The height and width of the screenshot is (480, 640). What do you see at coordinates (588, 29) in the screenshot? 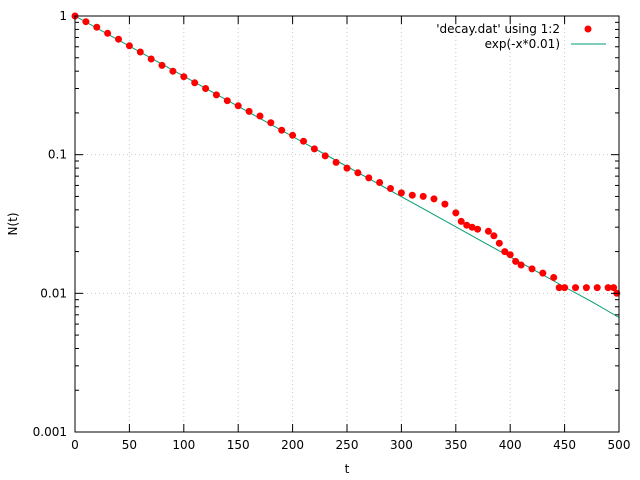
I see `legend-swatch-data` at bounding box center [588, 29].